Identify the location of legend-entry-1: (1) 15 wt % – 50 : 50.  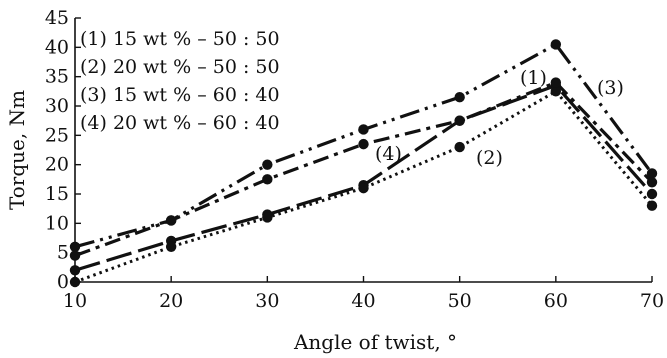
(180, 39).